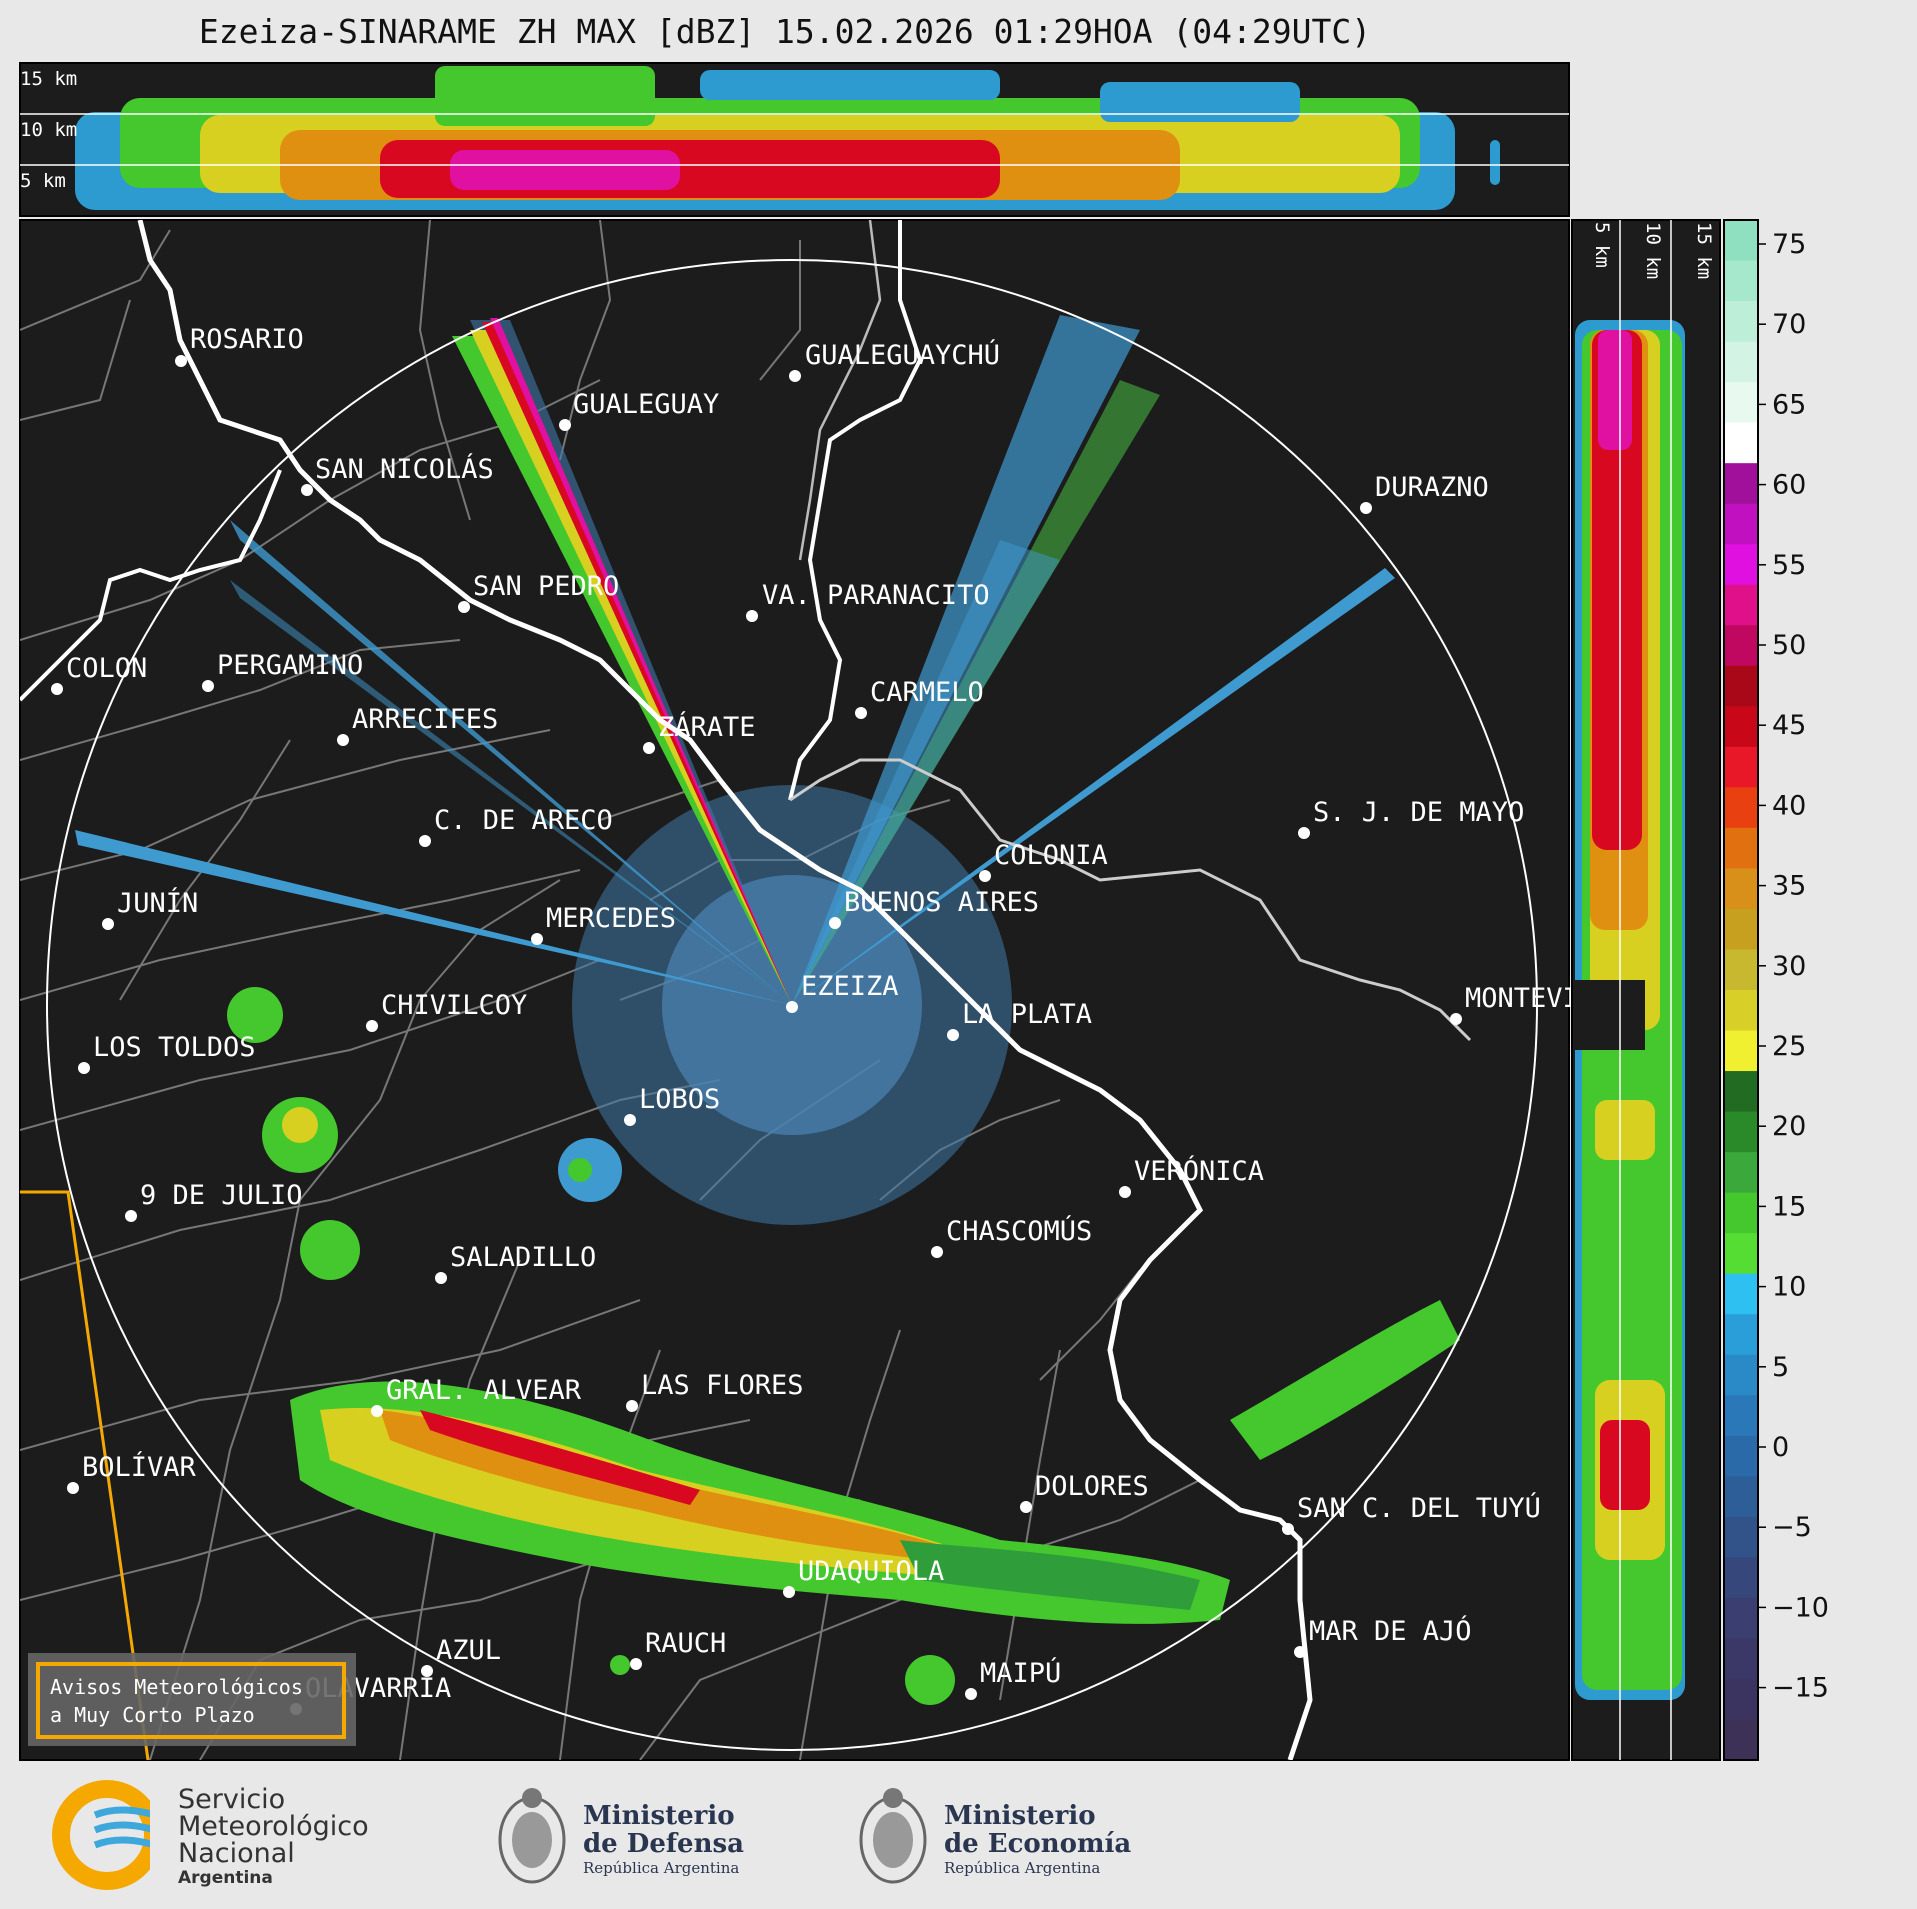 This screenshot has width=1917, height=1909. What do you see at coordinates (1019, 1020) in the screenshot?
I see `city-la-plata: LA PLATA` at bounding box center [1019, 1020].